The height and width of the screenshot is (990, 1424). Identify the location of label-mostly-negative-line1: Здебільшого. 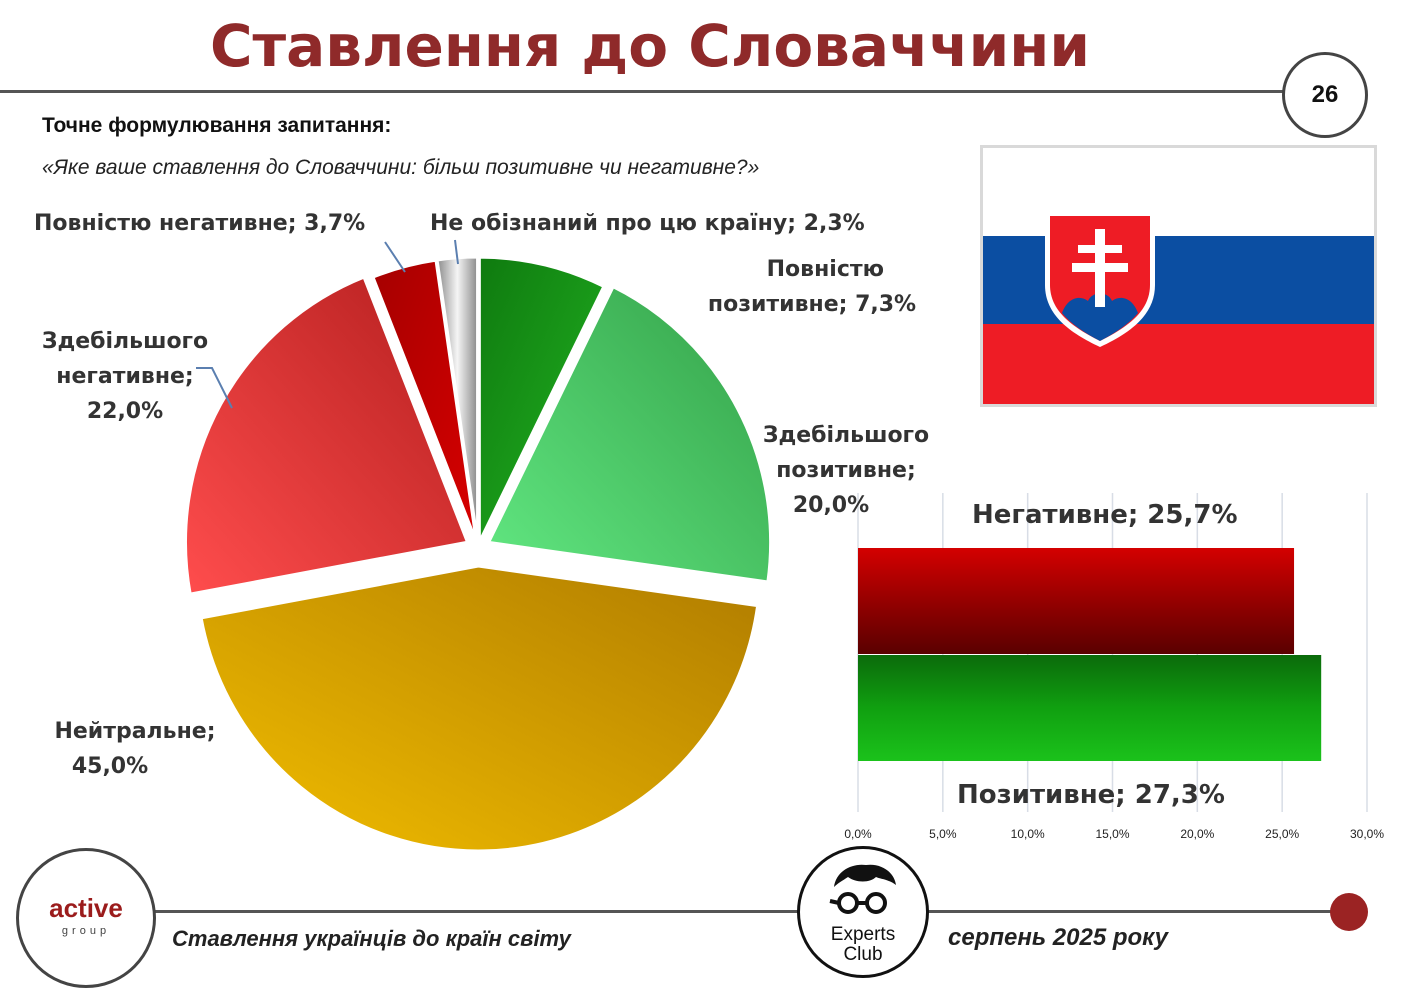
(125, 341).